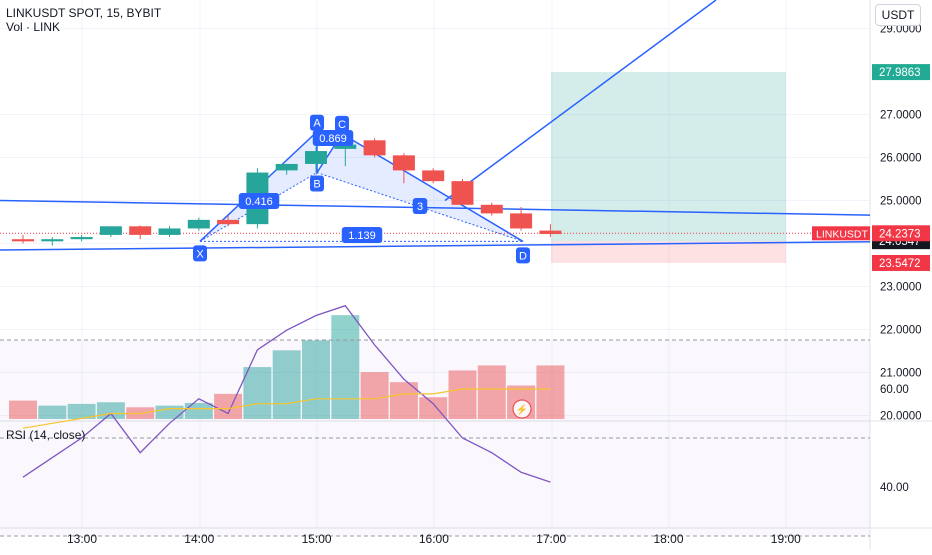 The image size is (932, 555). I want to click on chart-legend: LINKUSDT SPOT, 15, BYBIT Vol · LINK, so click(83, 20).